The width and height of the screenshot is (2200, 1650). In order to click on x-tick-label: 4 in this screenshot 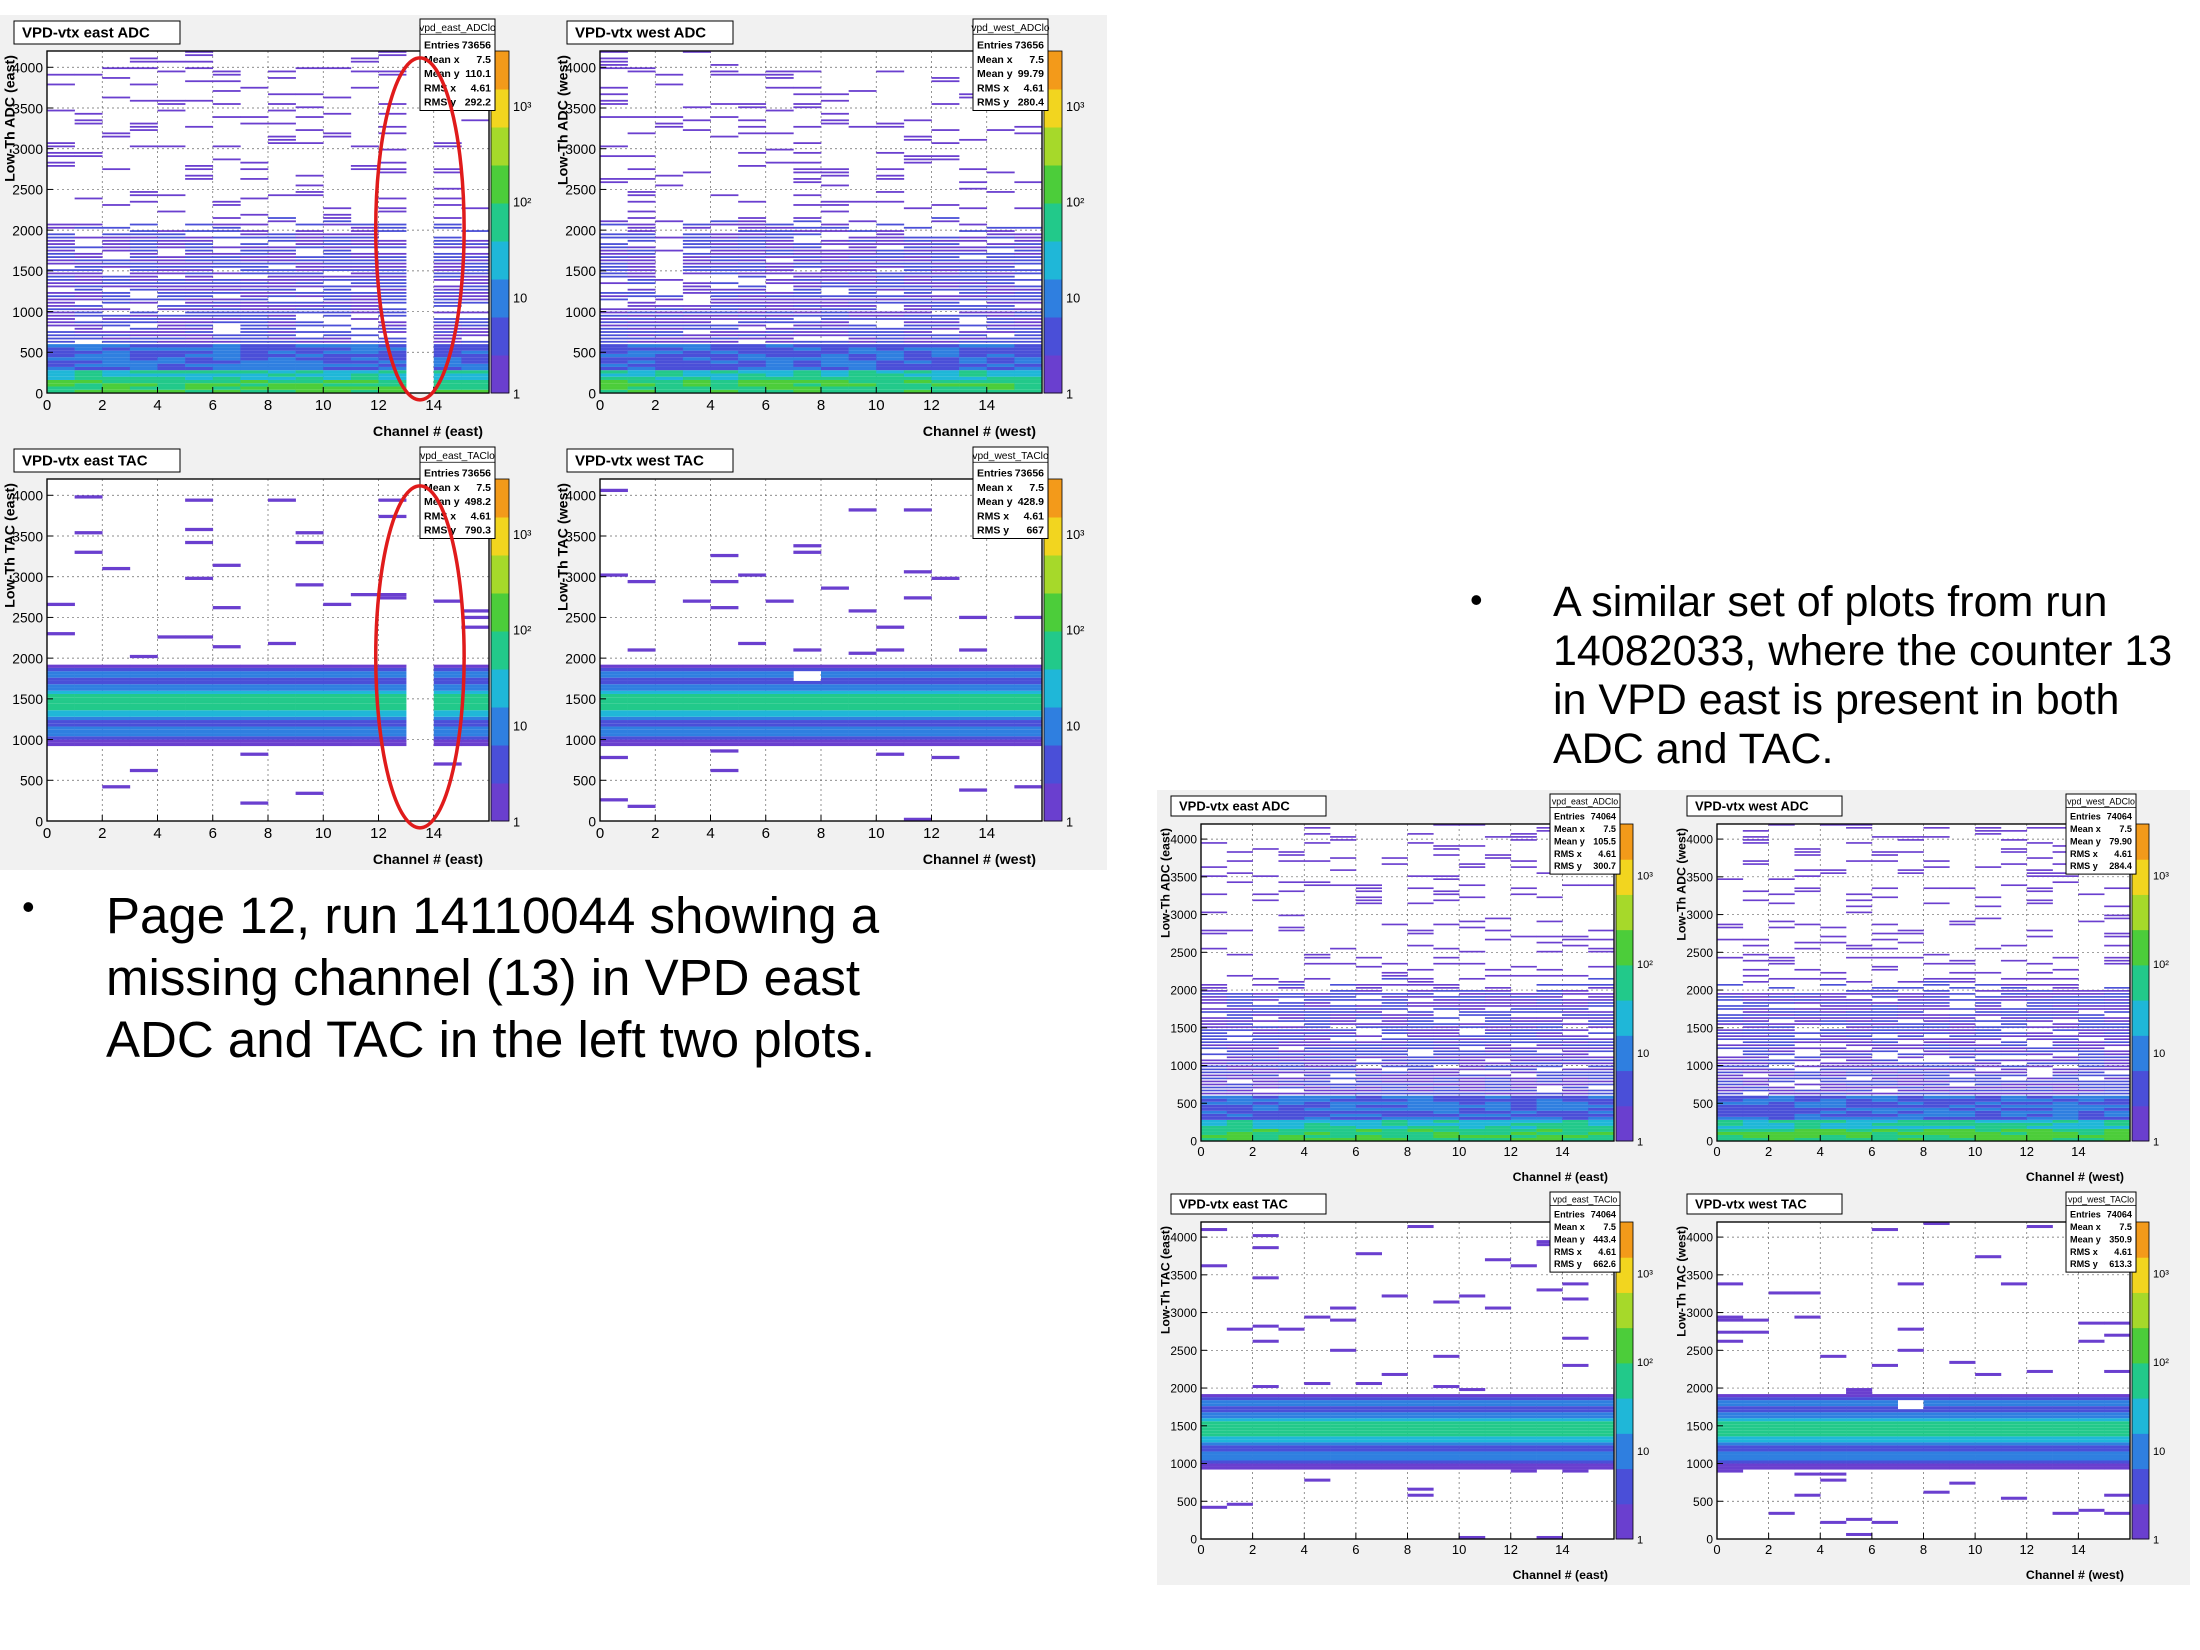, I will do `click(1304, 1151)`.